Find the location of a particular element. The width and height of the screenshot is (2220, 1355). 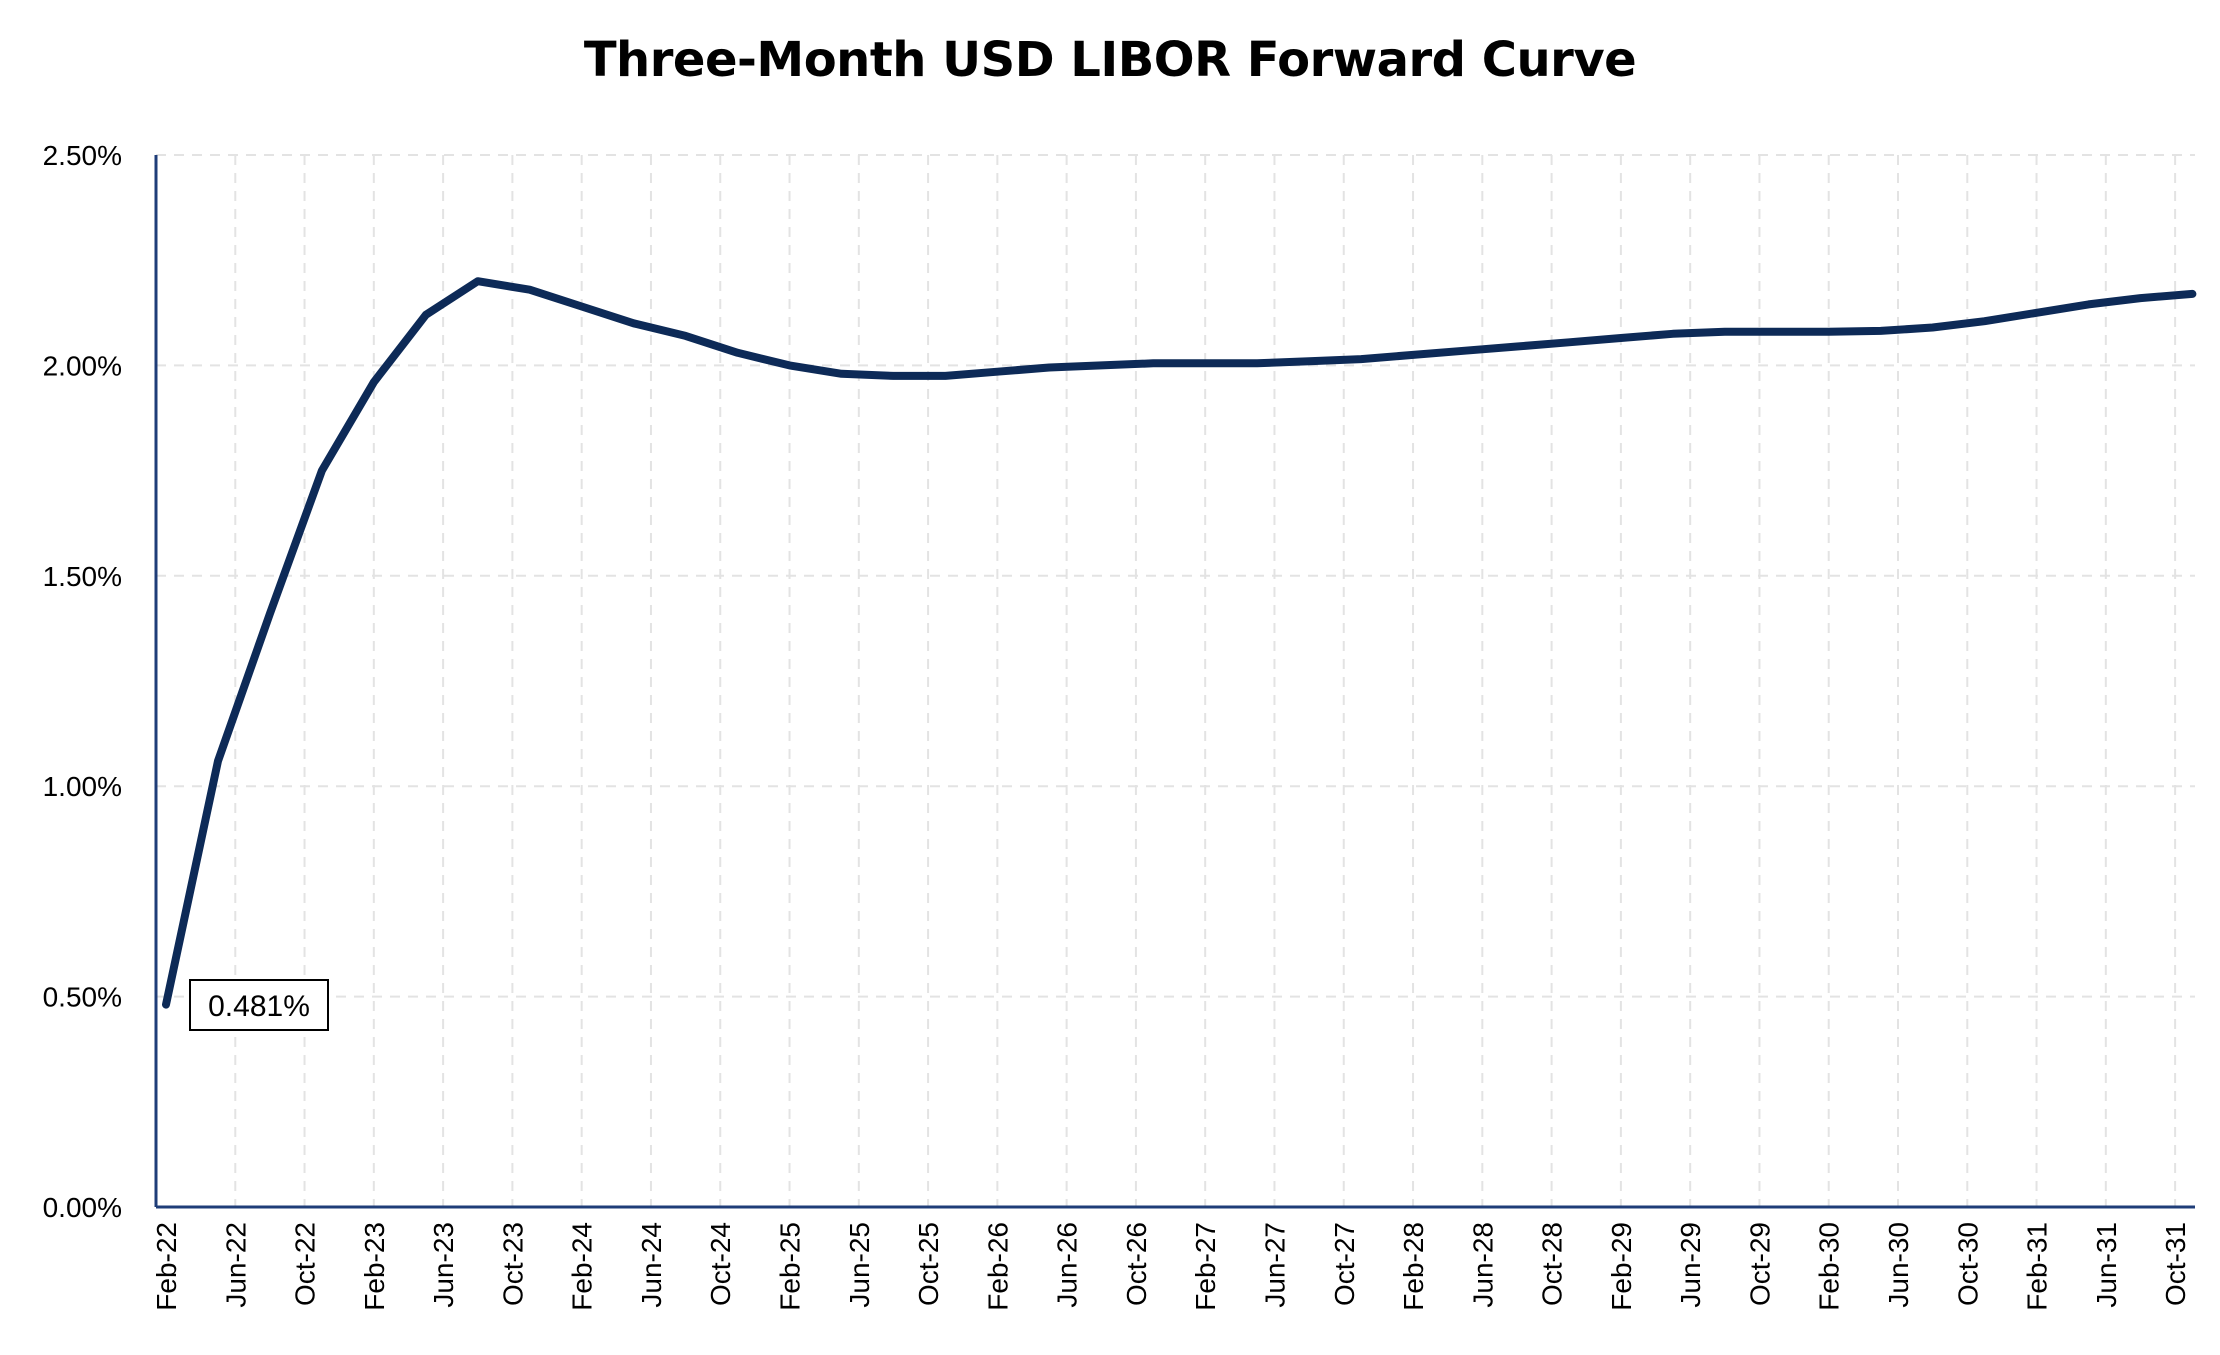

x-tick-label: Oct-28 is located at coordinates (1552, 1264).